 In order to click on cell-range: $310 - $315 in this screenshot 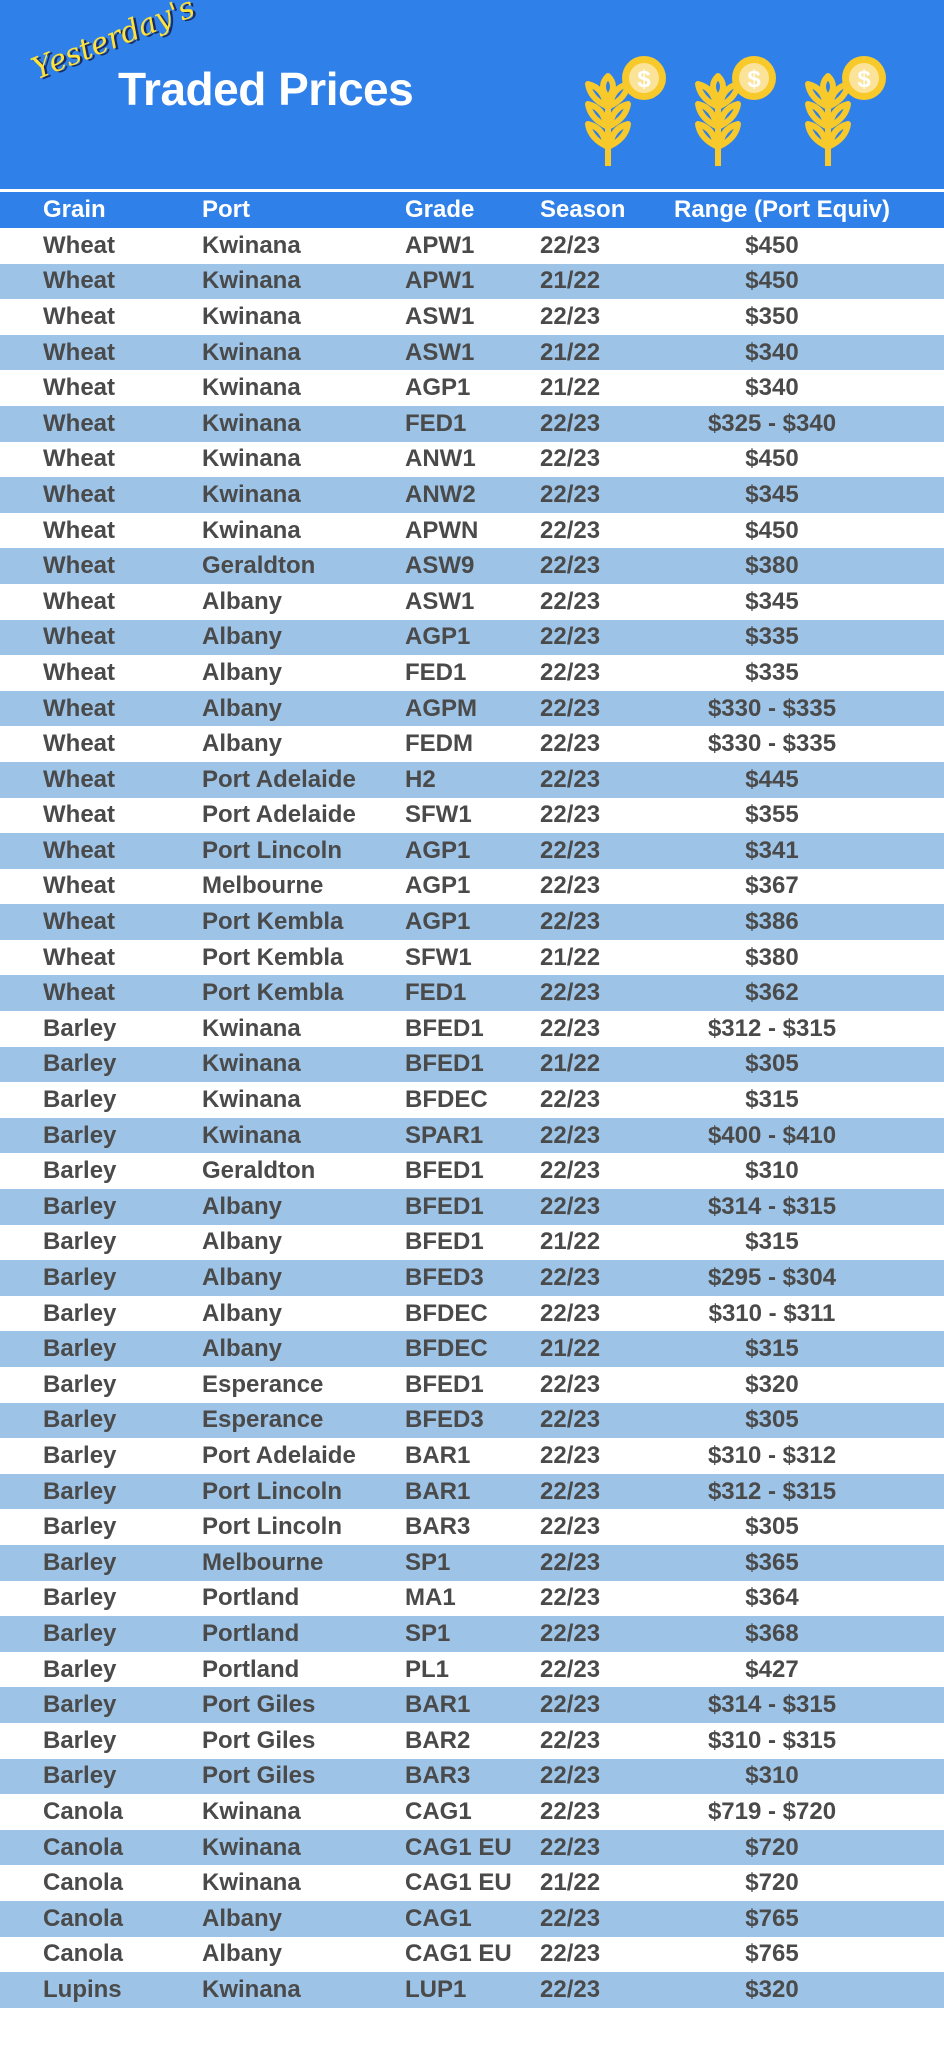, I will do `click(772, 1740)`.